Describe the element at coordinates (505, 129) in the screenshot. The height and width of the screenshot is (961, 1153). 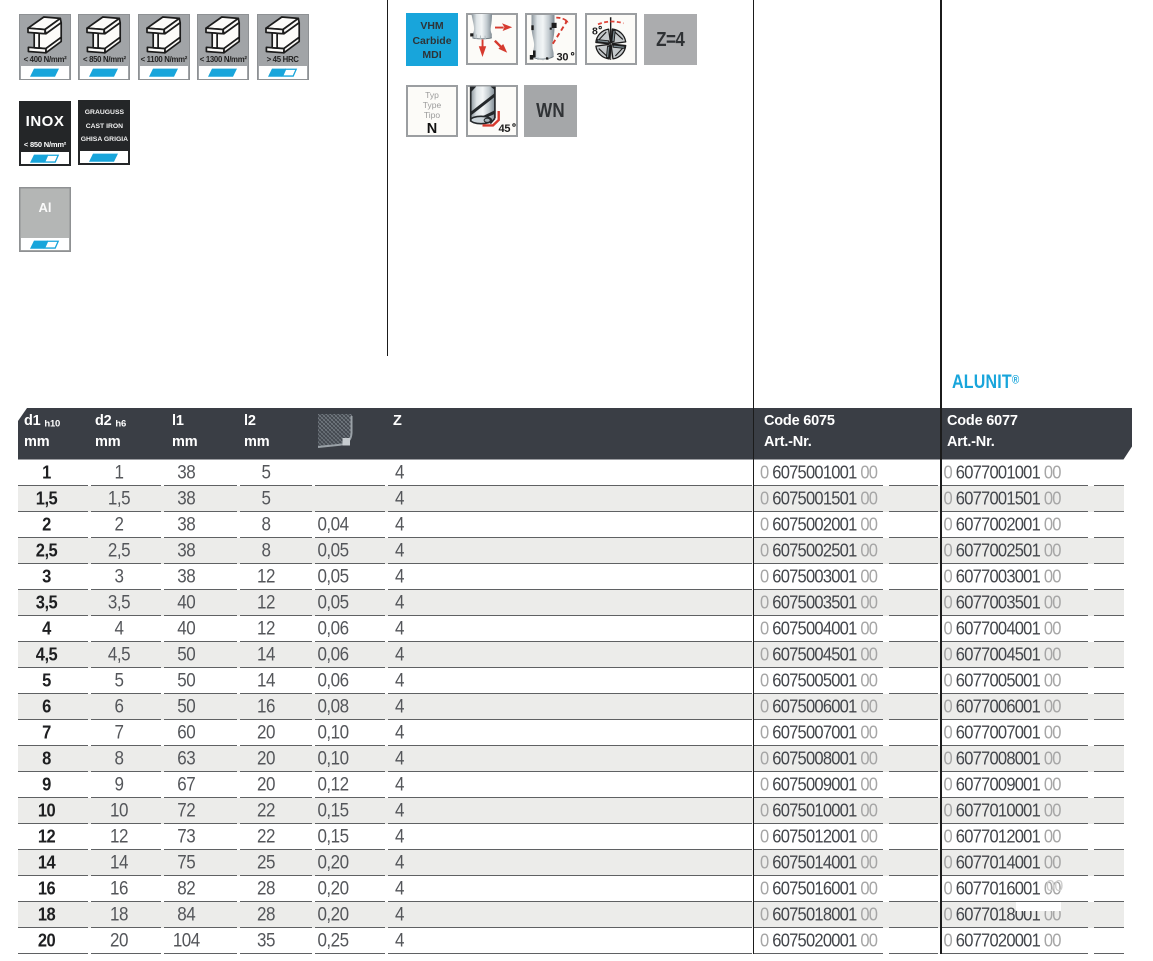
I see `svg-text: 45` at that location.